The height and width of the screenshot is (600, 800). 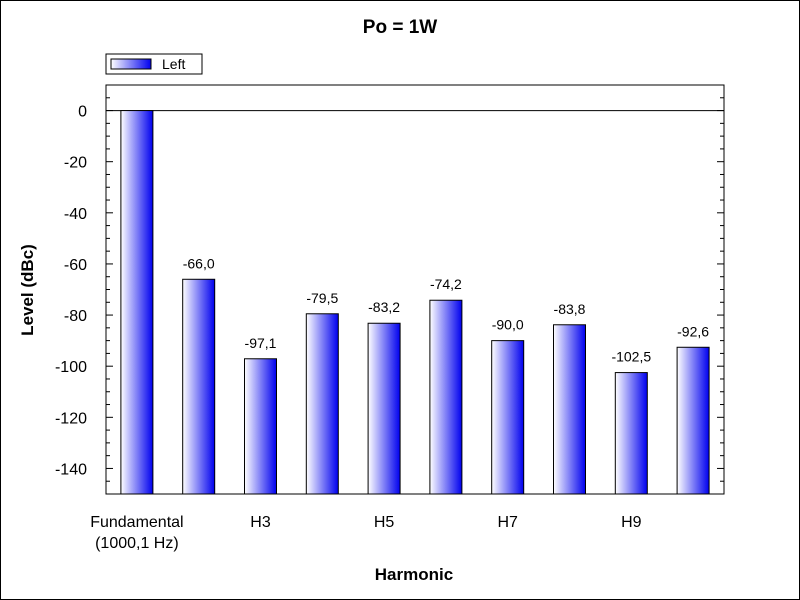 I want to click on x-tick-label: H5, so click(x=384, y=522).